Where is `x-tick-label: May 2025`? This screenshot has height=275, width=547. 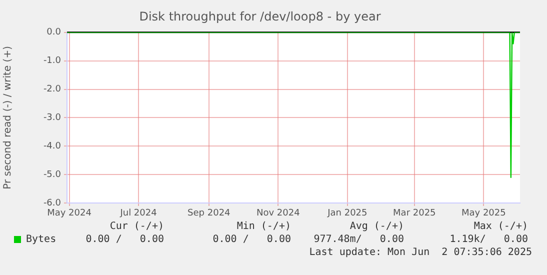
x-tick-label: May 2025 is located at coordinates (483, 213).